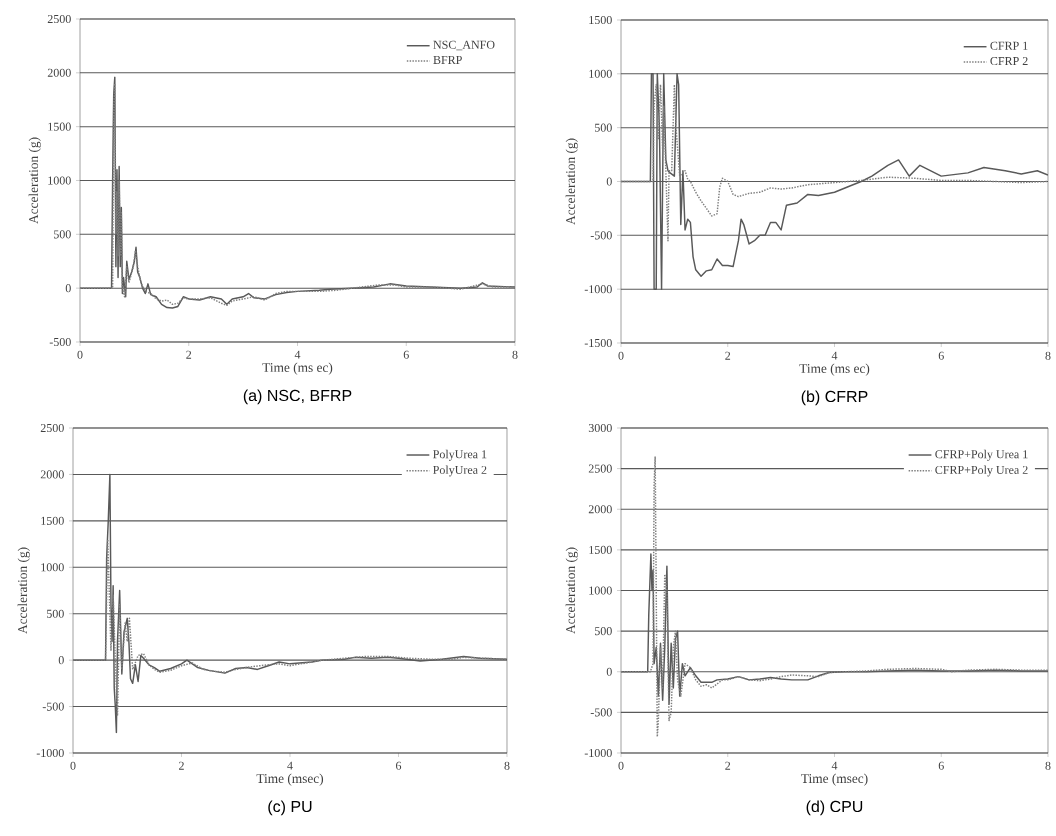  What do you see at coordinates (1009, 45) in the screenshot?
I see `legend-label: CFRP 1` at bounding box center [1009, 45].